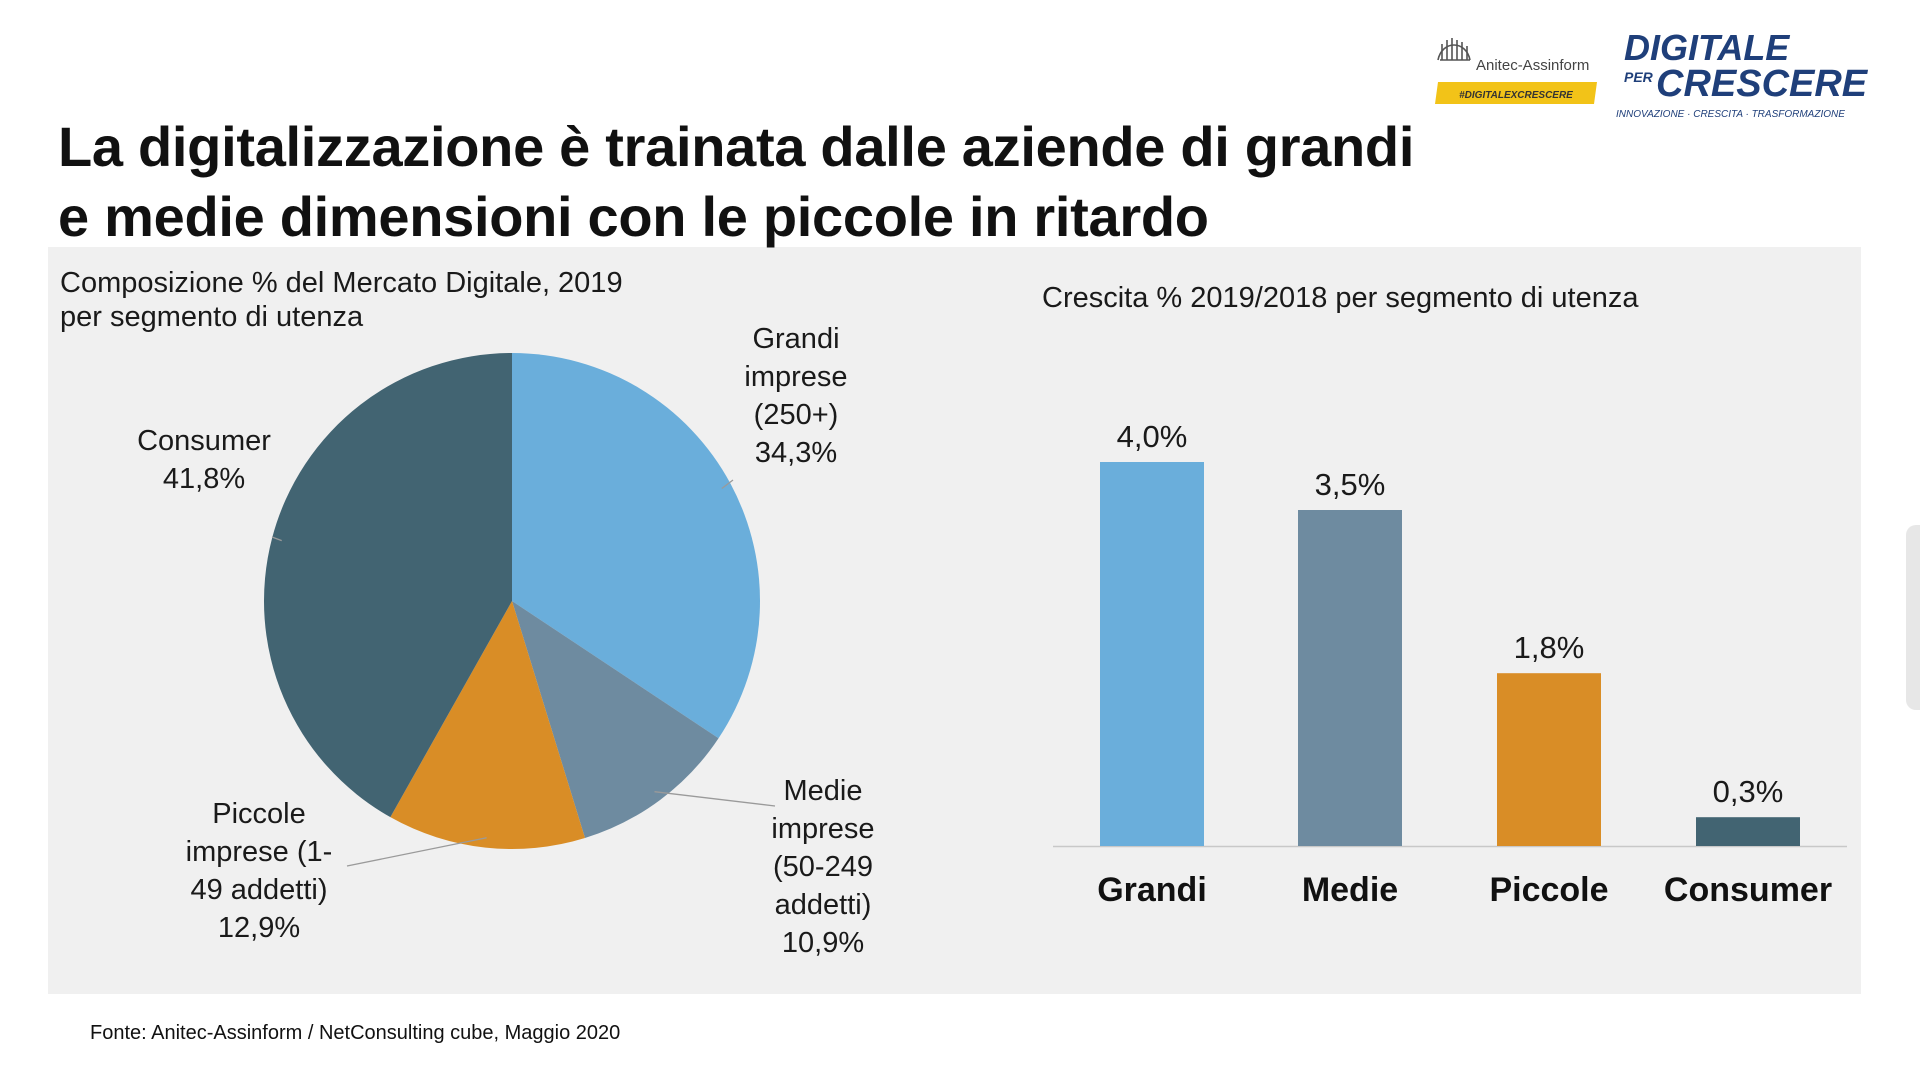 This screenshot has height=1080, width=1920. Describe the element at coordinates (276, 539) in the screenshot. I see `pie-leader-consumer` at that location.